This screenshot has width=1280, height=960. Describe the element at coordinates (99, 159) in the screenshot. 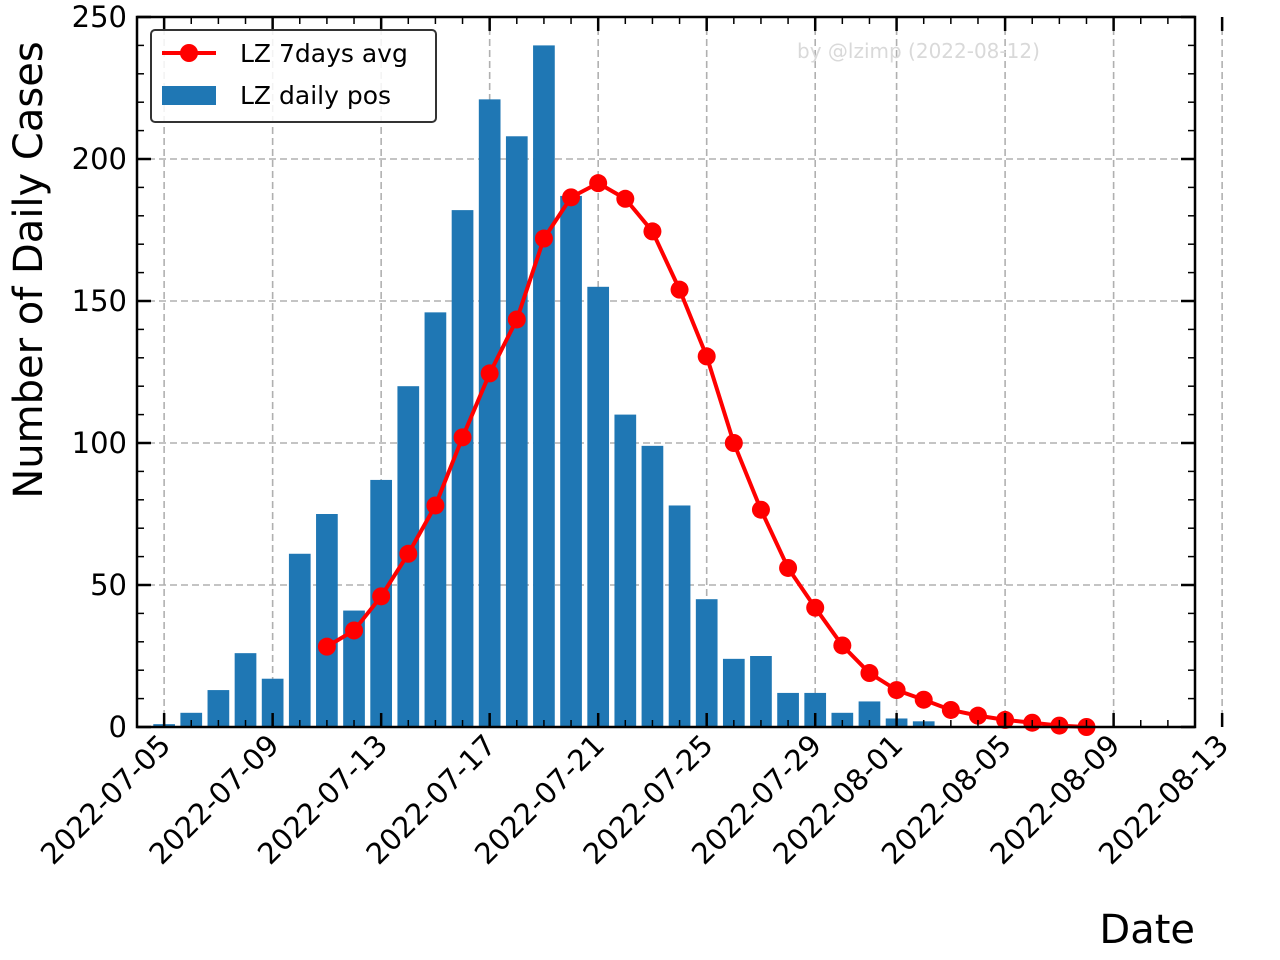

I see `y-tick-label: 200` at that location.